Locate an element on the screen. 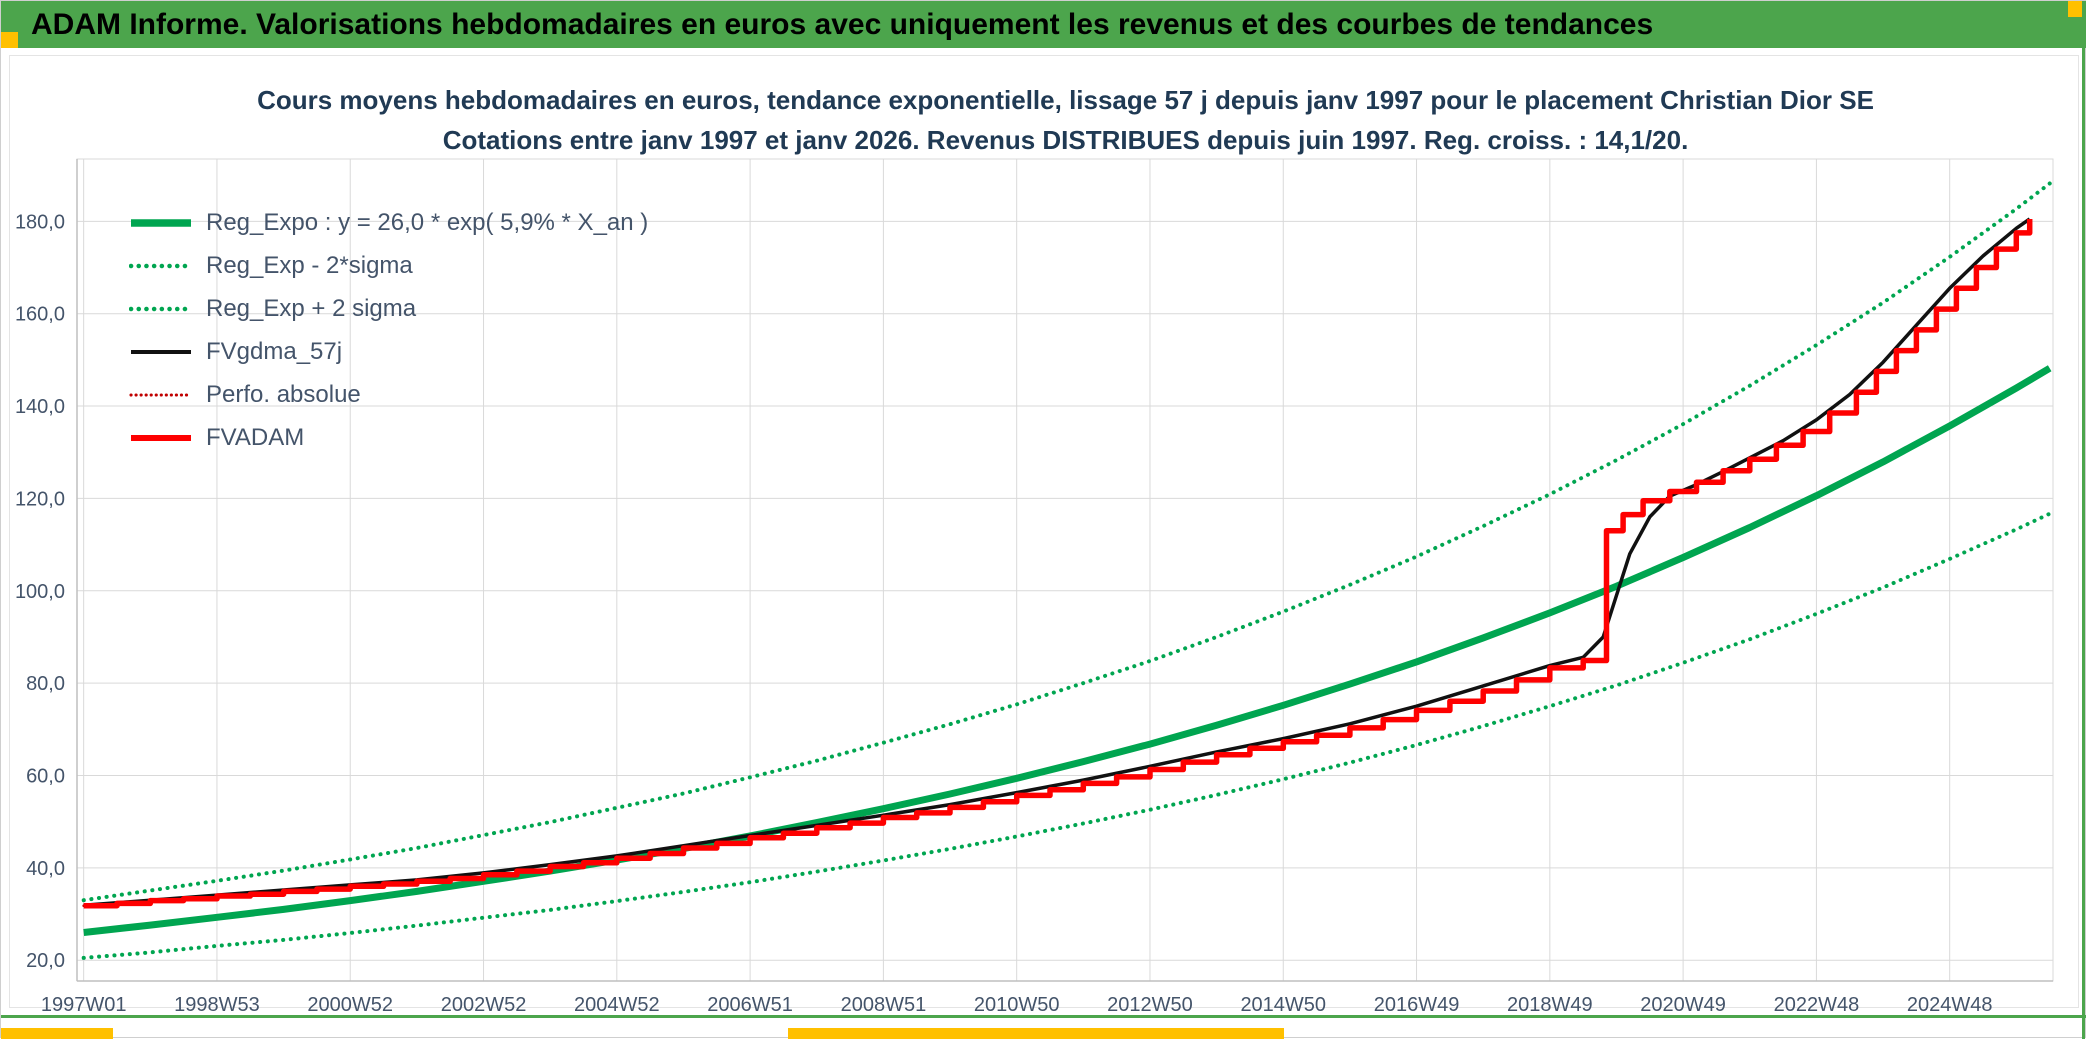  bottom-accent-middle is located at coordinates (1036, 1033).